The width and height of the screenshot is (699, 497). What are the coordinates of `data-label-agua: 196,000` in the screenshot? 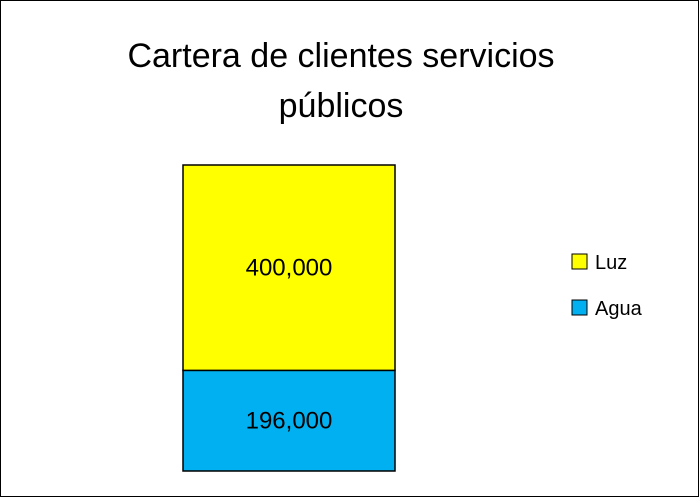 It's located at (289, 421).